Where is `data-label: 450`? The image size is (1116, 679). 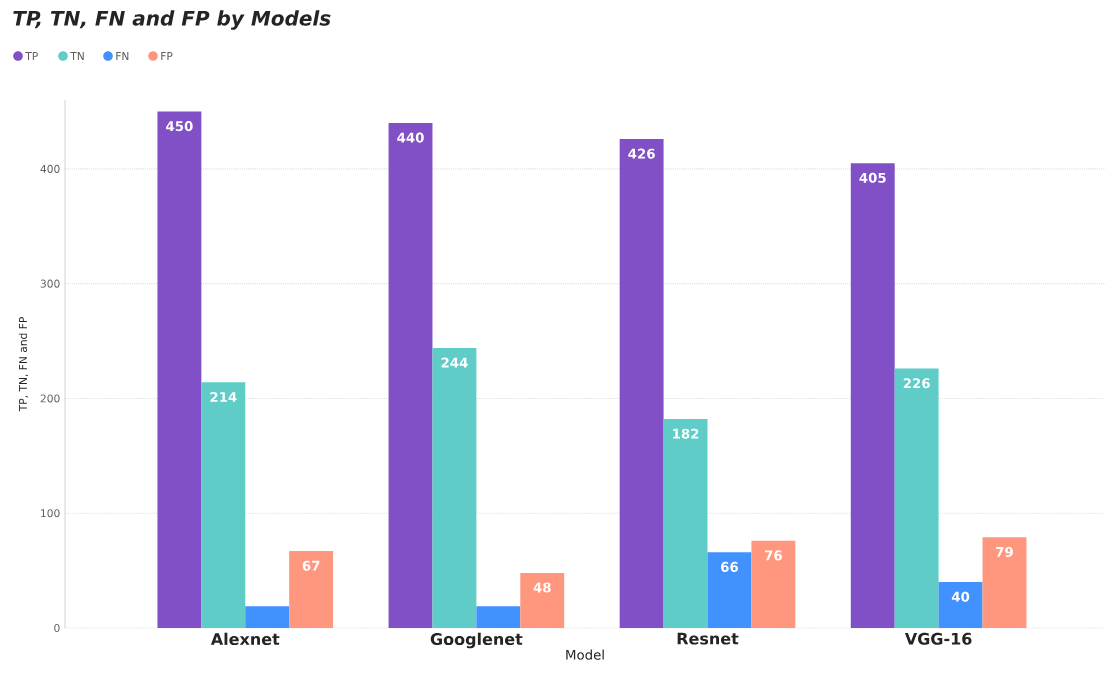 data-label: 450 is located at coordinates (179, 126).